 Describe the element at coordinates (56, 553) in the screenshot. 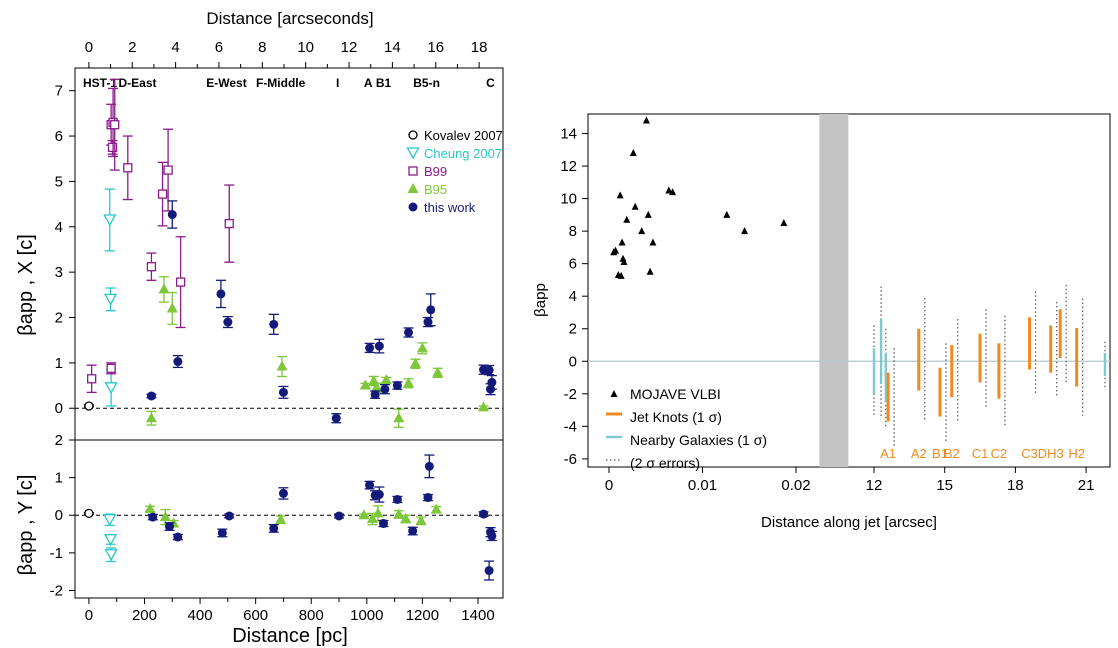

I see `y-tick-label: -1` at that location.